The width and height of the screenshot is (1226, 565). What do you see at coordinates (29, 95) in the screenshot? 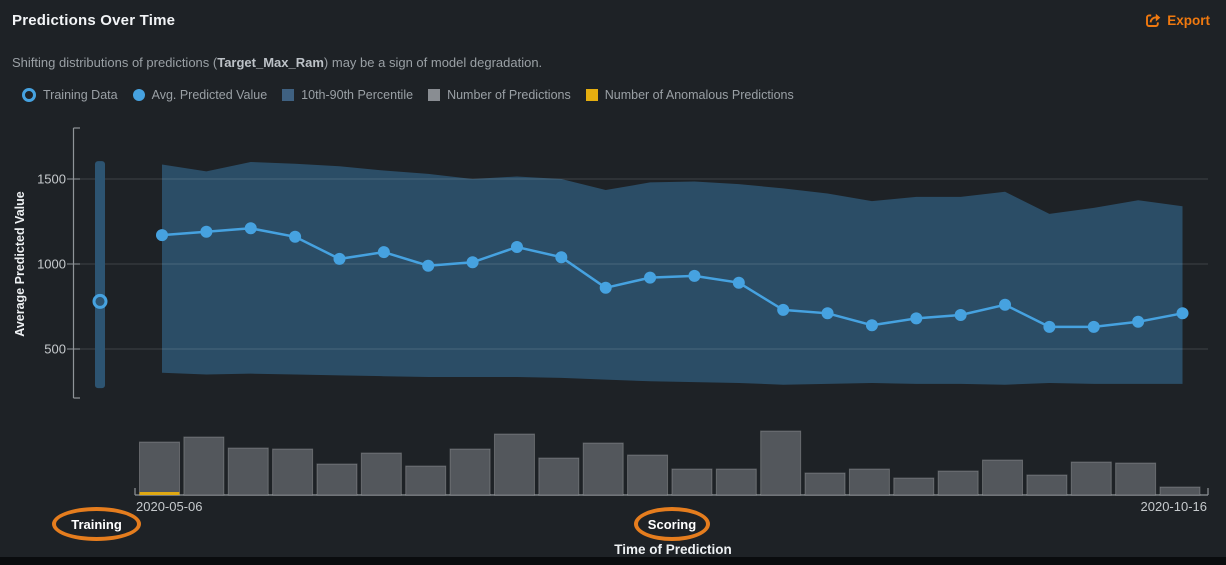
I see `training-data-marker-icon` at bounding box center [29, 95].